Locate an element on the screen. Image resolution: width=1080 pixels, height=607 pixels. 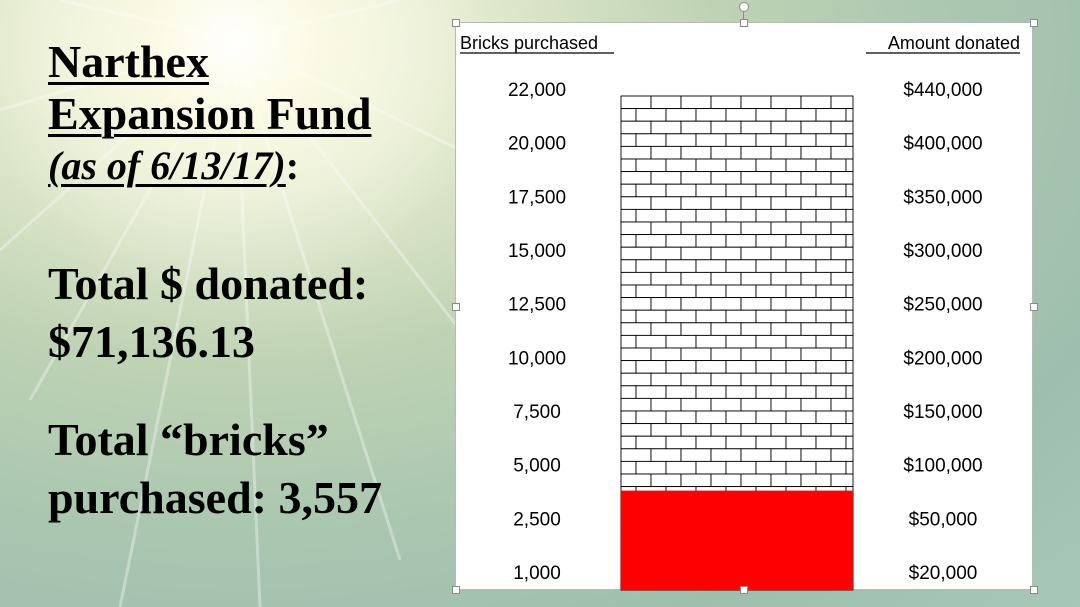
right-tick-label: $350,000 is located at coordinates (942, 197).